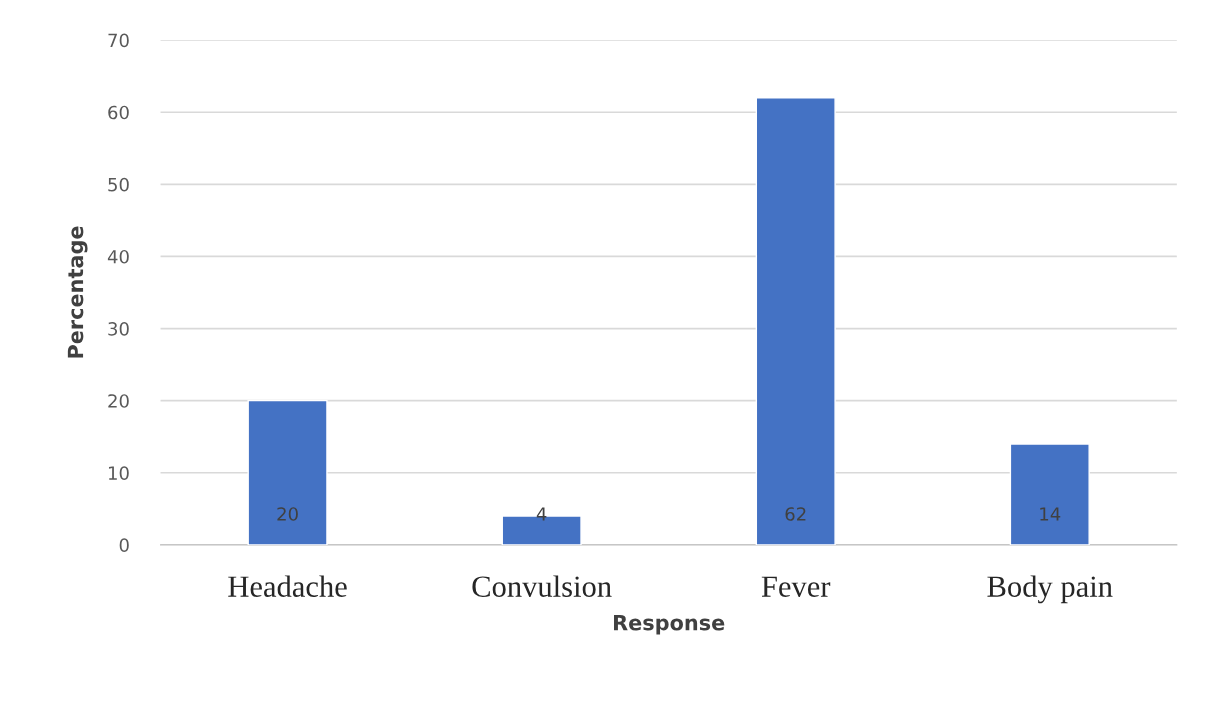  I want to click on y-tick-label: 10, so click(118, 473).